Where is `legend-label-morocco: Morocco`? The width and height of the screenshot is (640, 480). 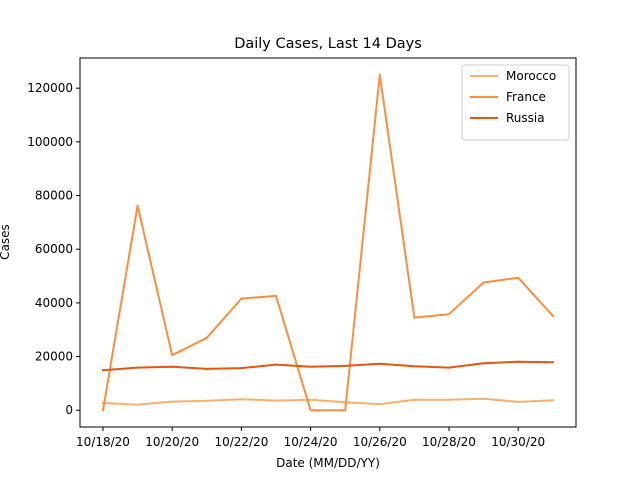 legend-label-morocco: Morocco is located at coordinates (531, 76).